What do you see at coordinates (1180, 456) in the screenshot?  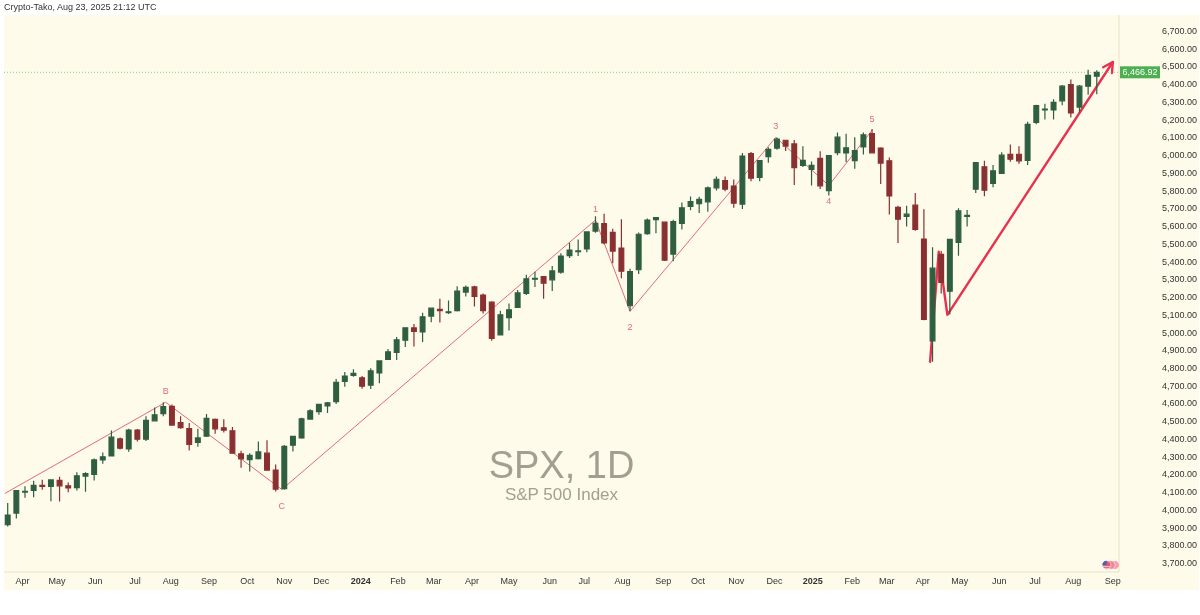 I see `y-tick-label: 4,300.00` at bounding box center [1180, 456].